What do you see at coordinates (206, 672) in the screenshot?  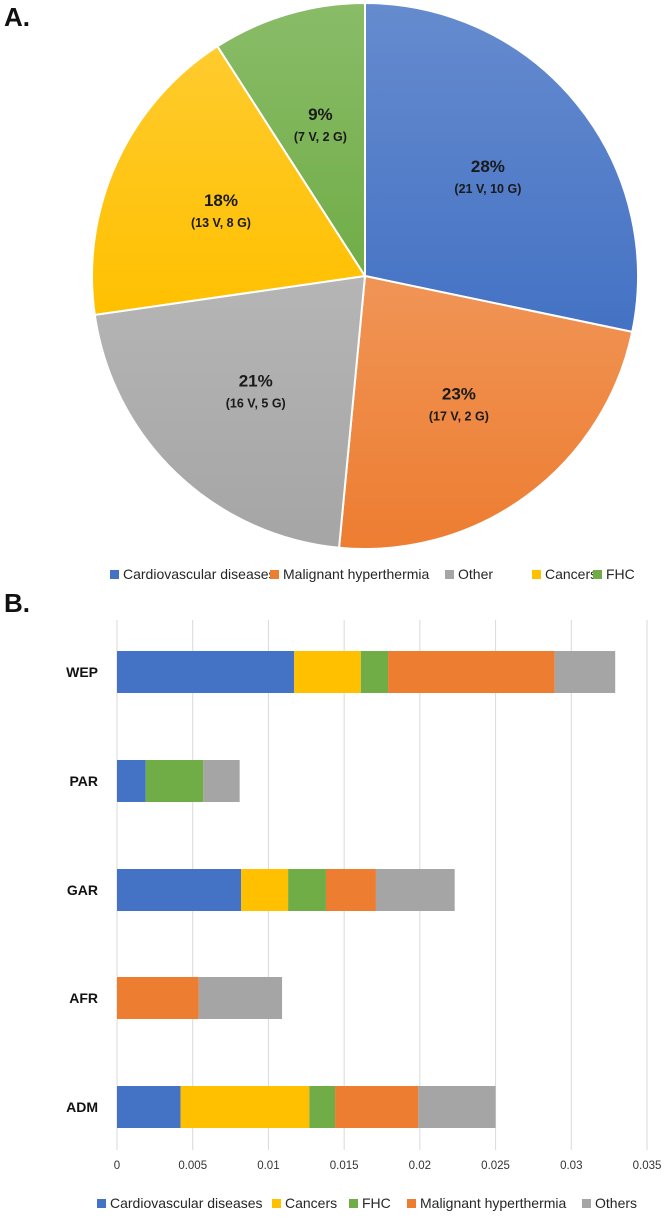 I see `bar-segment-wep-cardiovascular-diseases` at bounding box center [206, 672].